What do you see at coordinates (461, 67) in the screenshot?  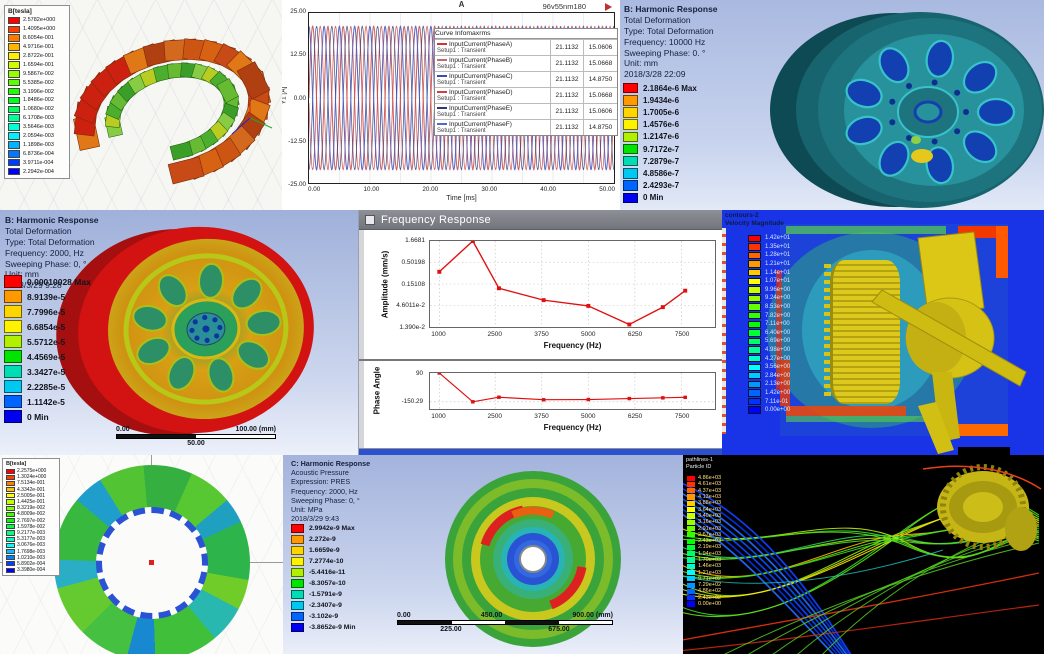 I see `curve-setup: Setup1 : Transient` at bounding box center [461, 67].